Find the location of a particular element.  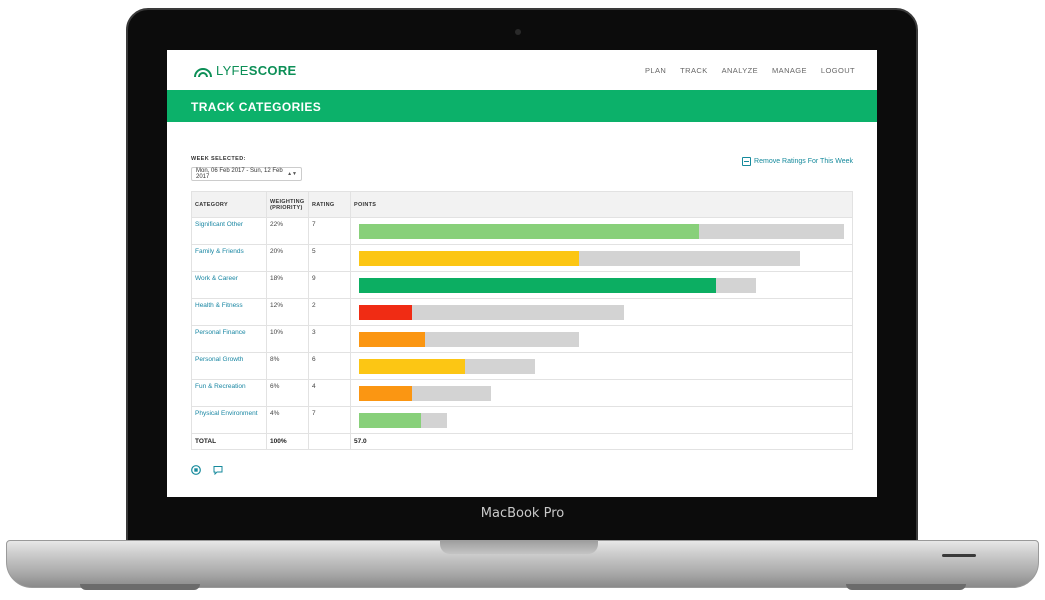

camera-icon is located at coordinates (518, 32).